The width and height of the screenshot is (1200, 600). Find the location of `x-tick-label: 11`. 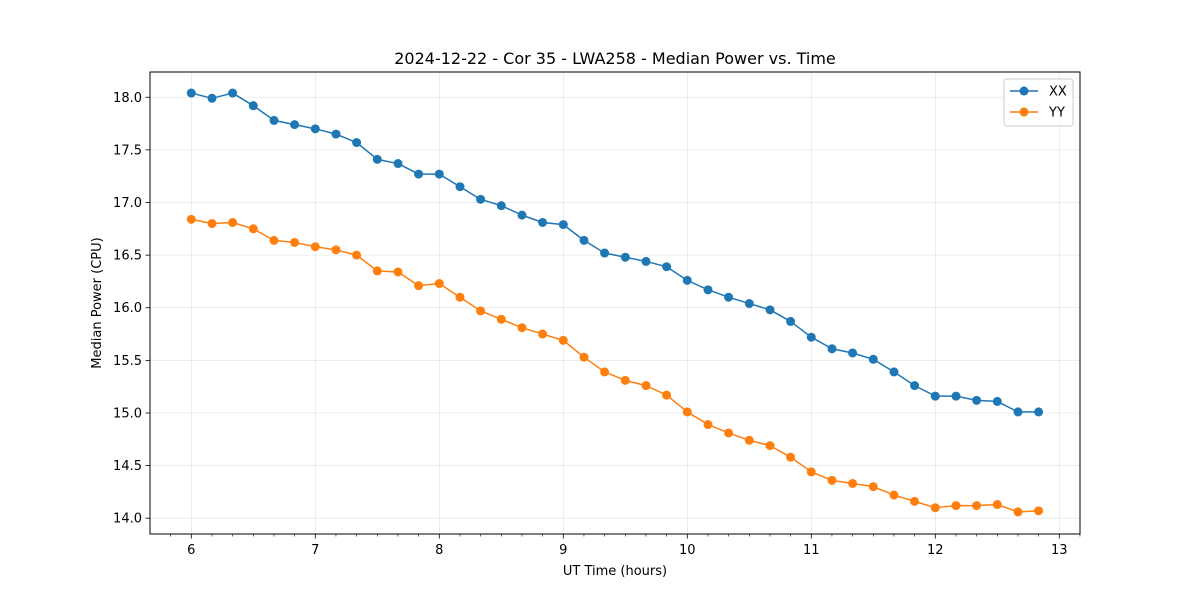

x-tick-label: 11 is located at coordinates (811, 550).